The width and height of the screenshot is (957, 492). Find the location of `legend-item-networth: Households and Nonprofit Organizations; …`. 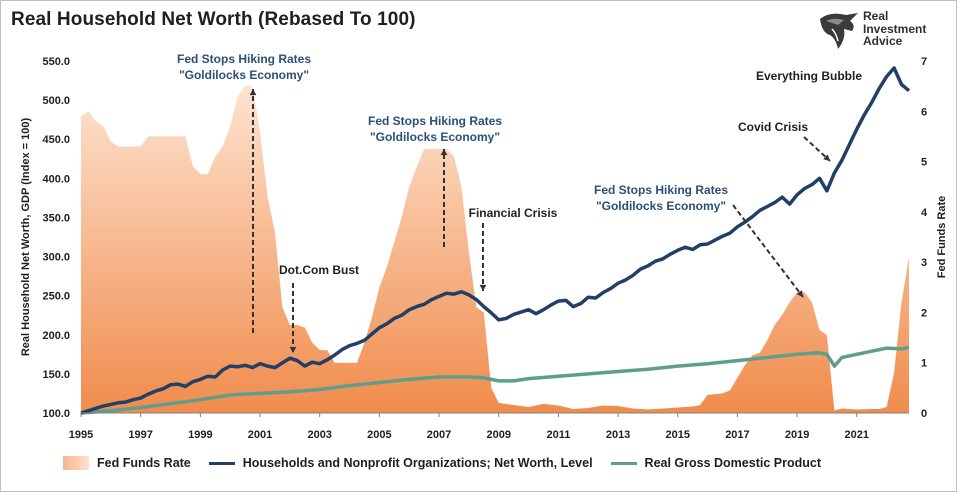

legend-item-networth: Households and Nonprofit Organizations; … is located at coordinates (400, 463).